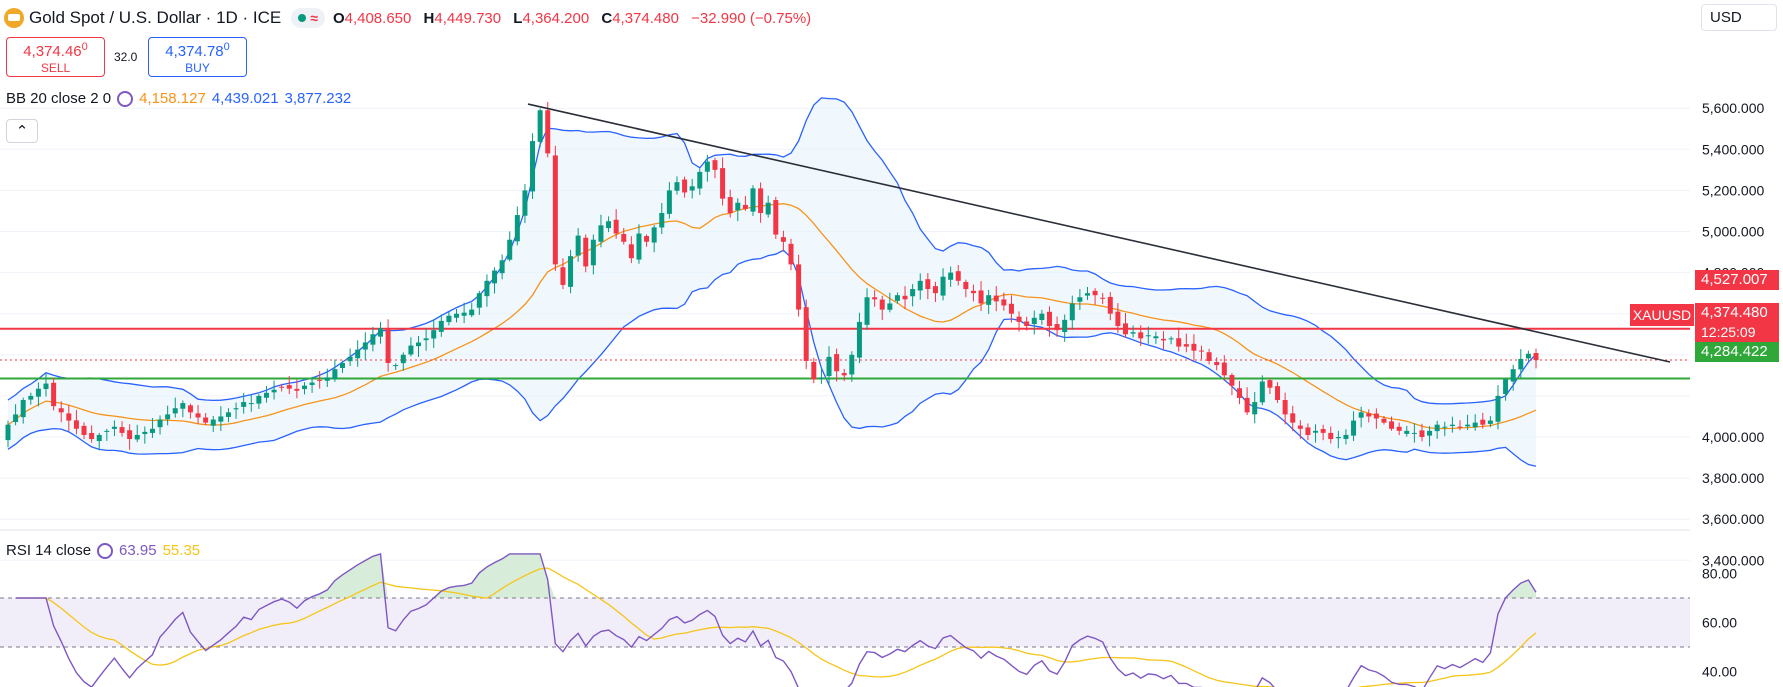 The height and width of the screenshot is (687, 1783). Describe the element at coordinates (1733, 149) in the screenshot. I see `price-tick-label: 5,400.000` at that location.